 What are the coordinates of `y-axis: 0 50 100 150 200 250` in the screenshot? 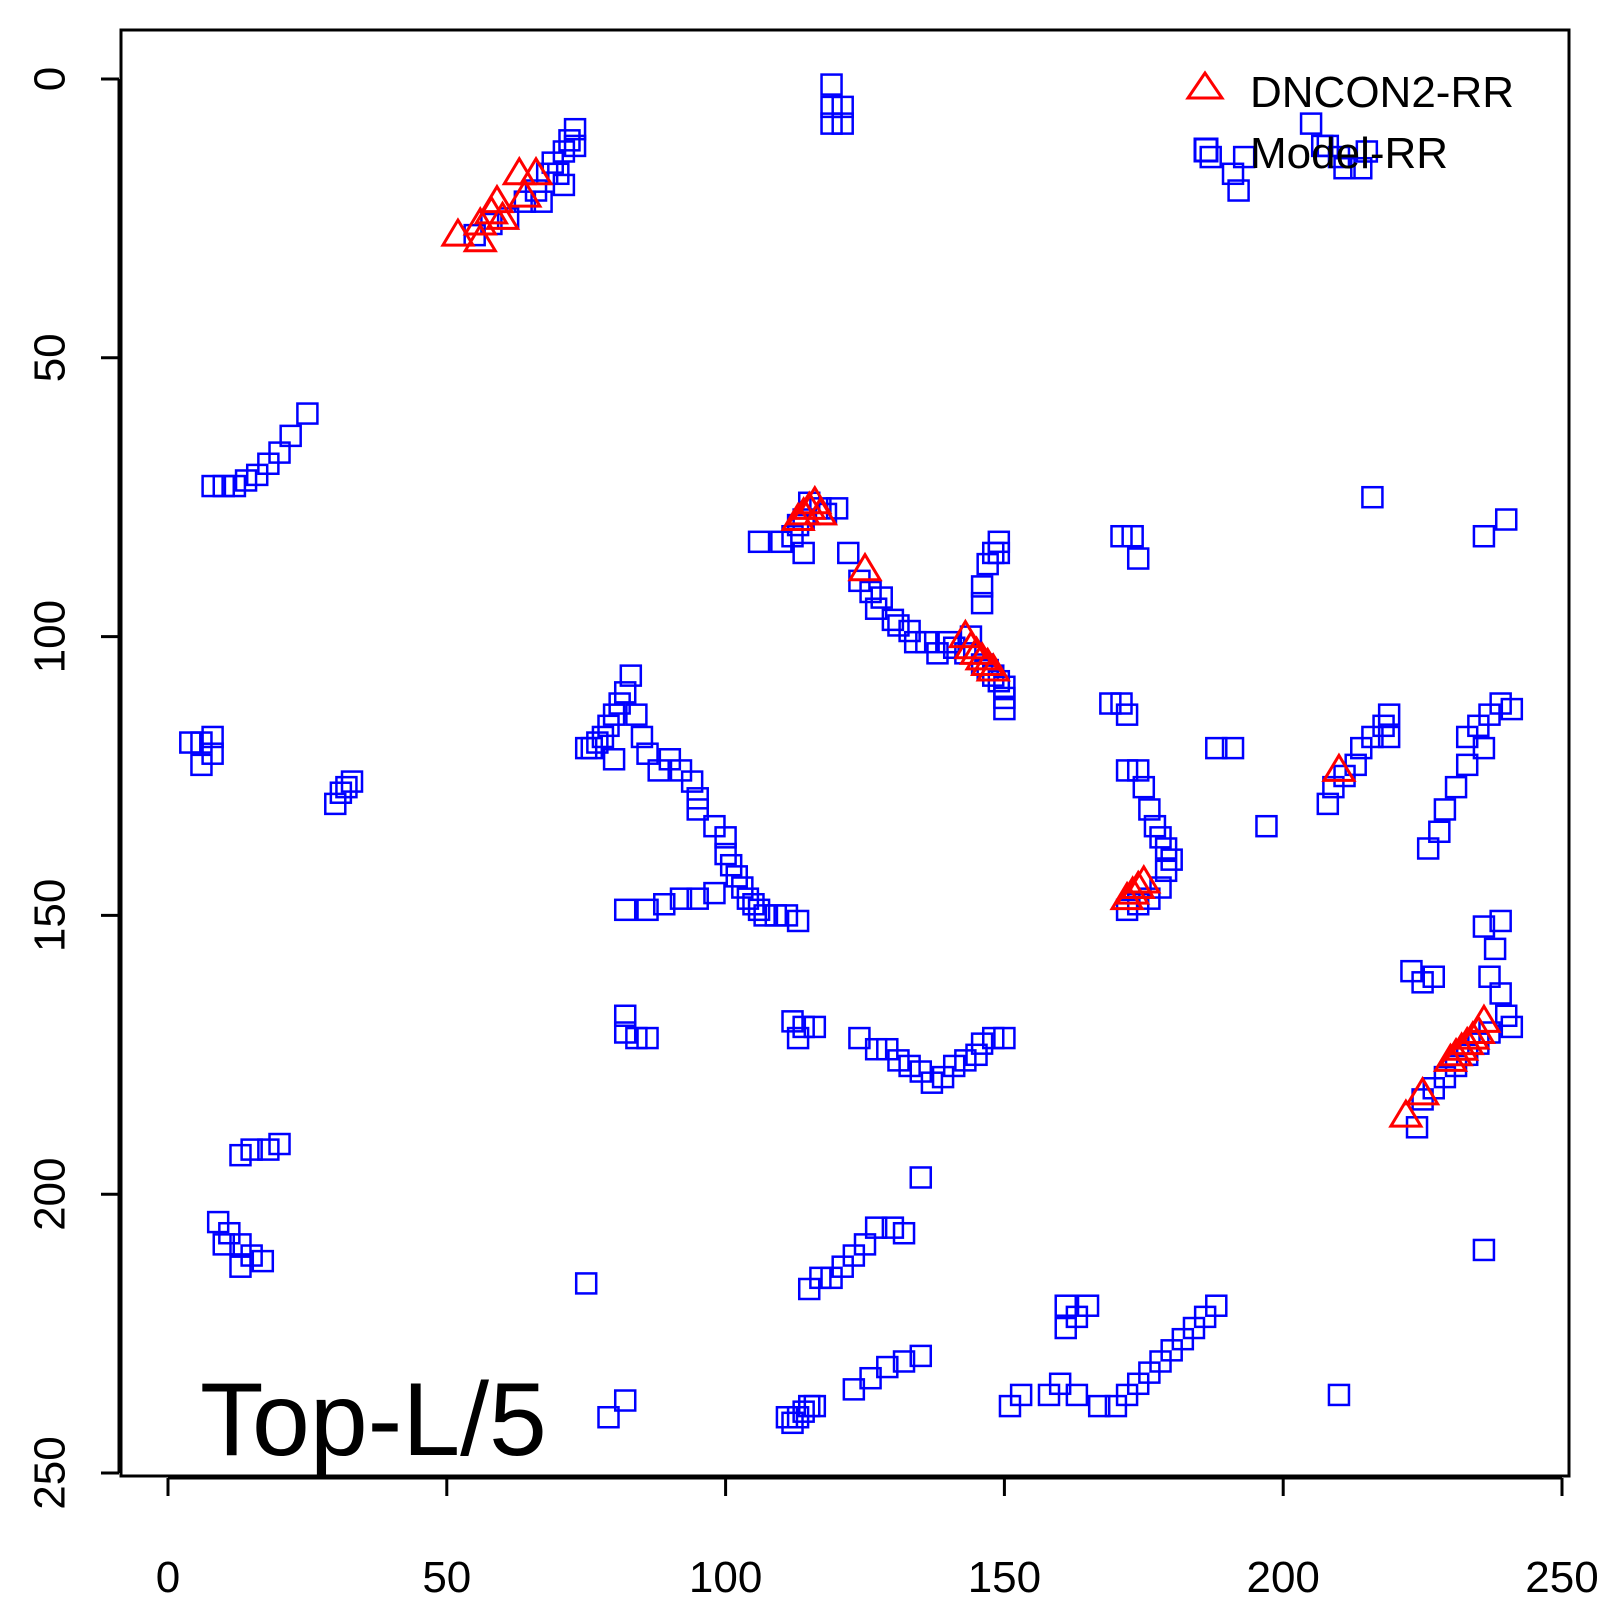 It's located at (73, 788).